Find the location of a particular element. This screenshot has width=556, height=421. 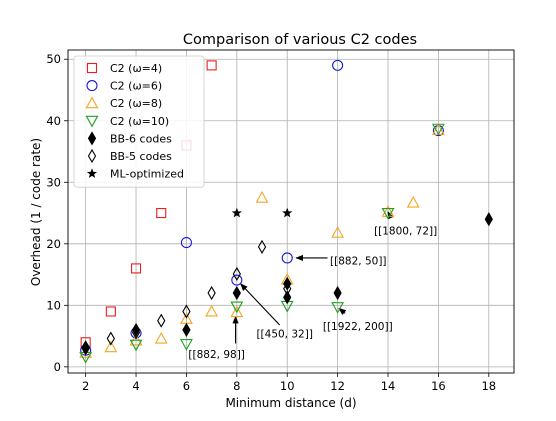

y-tick-label: 10 is located at coordinates (53, 305).